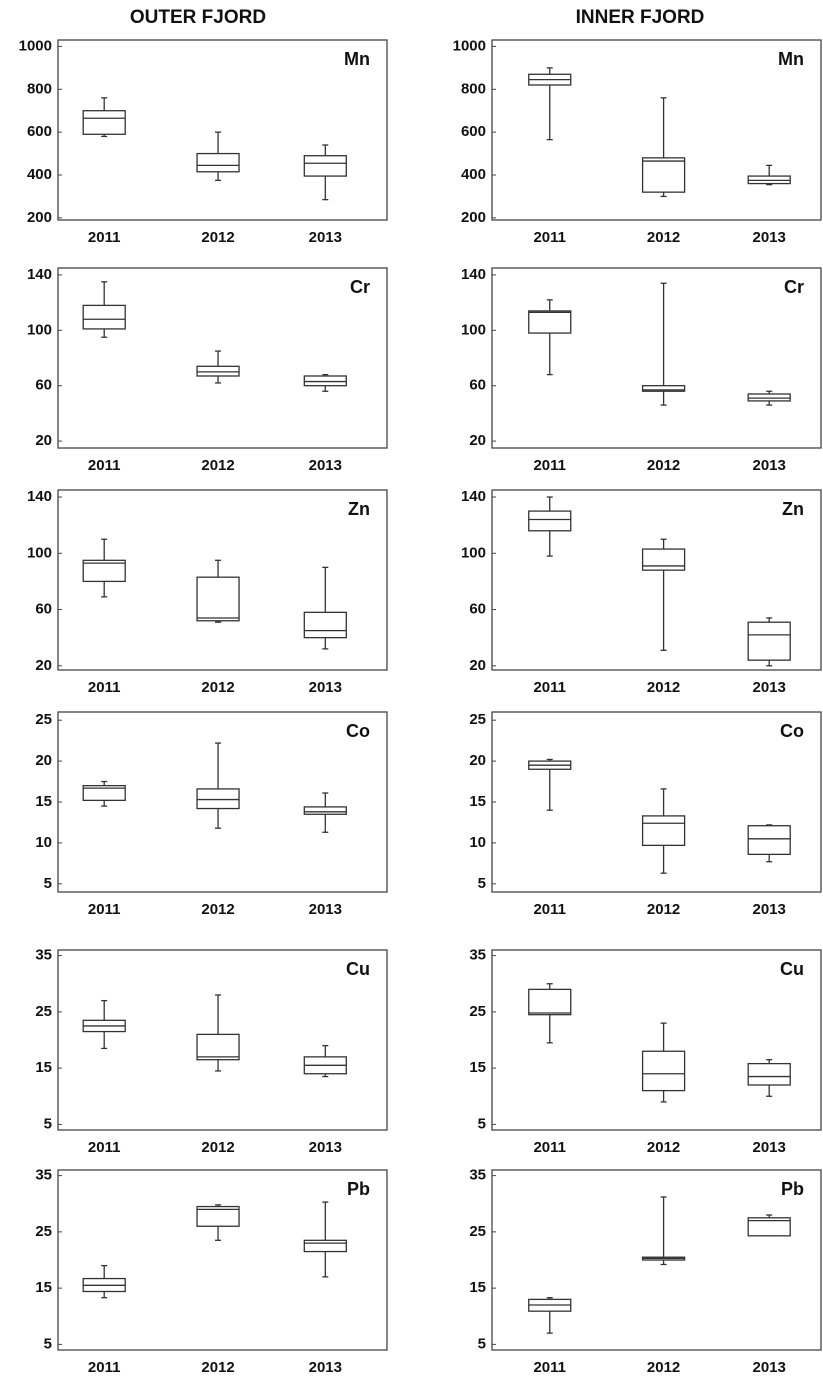 The width and height of the screenshot is (823, 1380). I want to click on box-plot: Pb 5 15 25 35 2011 2012 2013, so click(645, 1271).